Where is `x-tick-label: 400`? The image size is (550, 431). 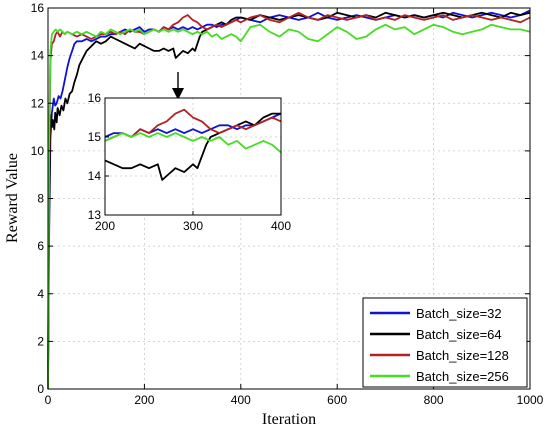 x-tick-label: 400 is located at coordinates (241, 400).